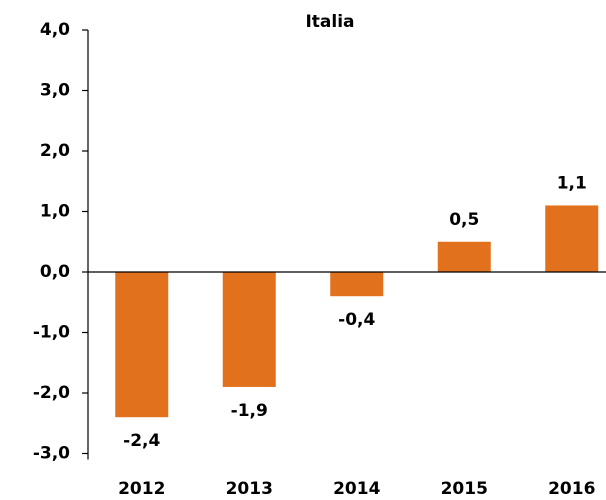 The width and height of the screenshot is (606, 500). Describe the element at coordinates (572, 183) in the screenshot. I see `value-label: 1,1` at that location.